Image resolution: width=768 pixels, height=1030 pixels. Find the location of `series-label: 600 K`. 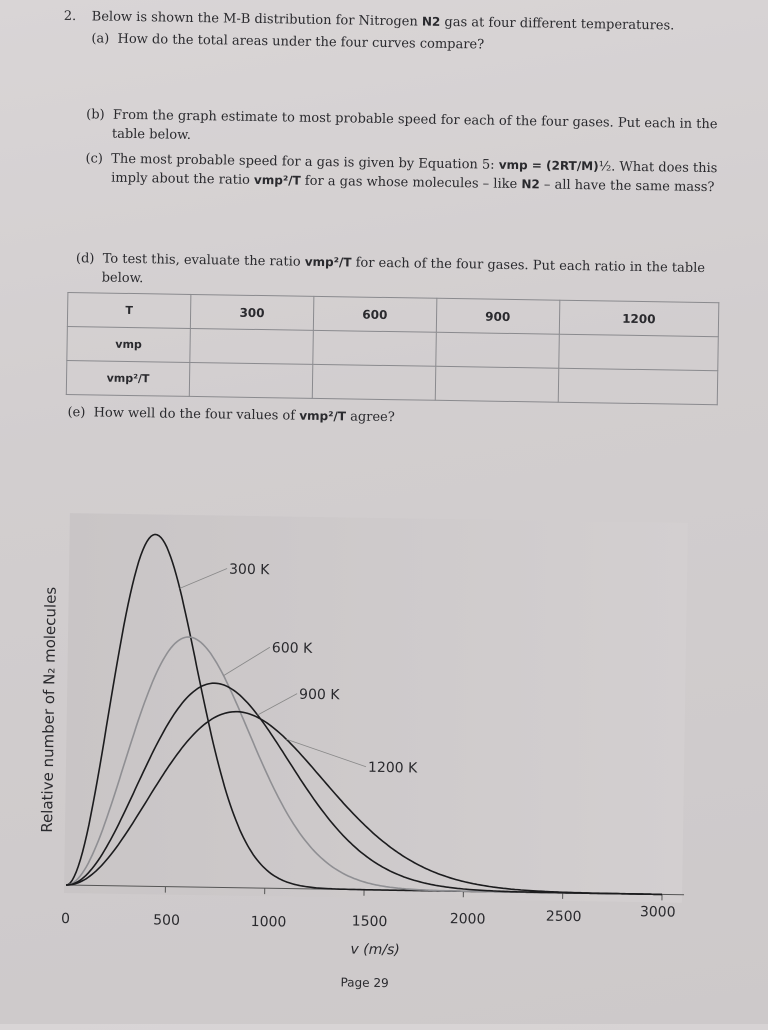

series-label: 600 K is located at coordinates (292, 648).